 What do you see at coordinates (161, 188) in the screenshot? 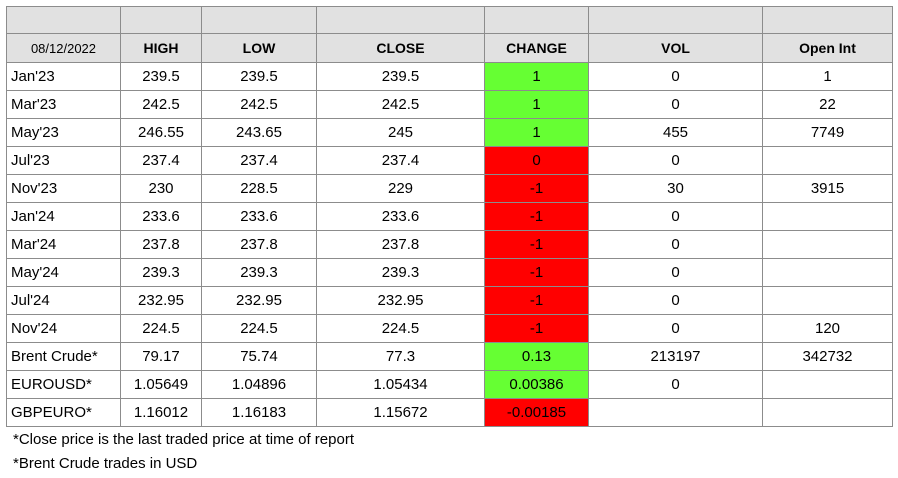
I see `high-cell: 230` at bounding box center [161, 188].